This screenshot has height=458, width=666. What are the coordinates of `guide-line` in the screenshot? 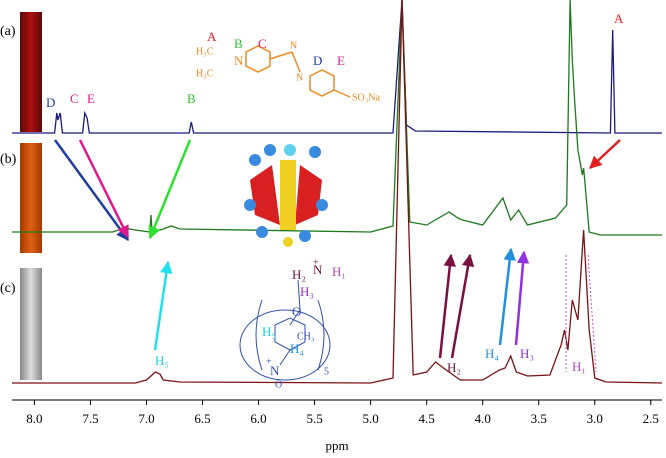 It's located at (592, 313).